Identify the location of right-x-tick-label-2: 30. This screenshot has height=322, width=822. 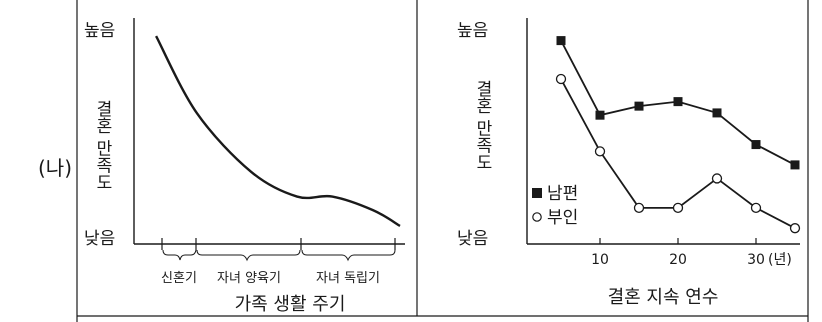
(756, 260).